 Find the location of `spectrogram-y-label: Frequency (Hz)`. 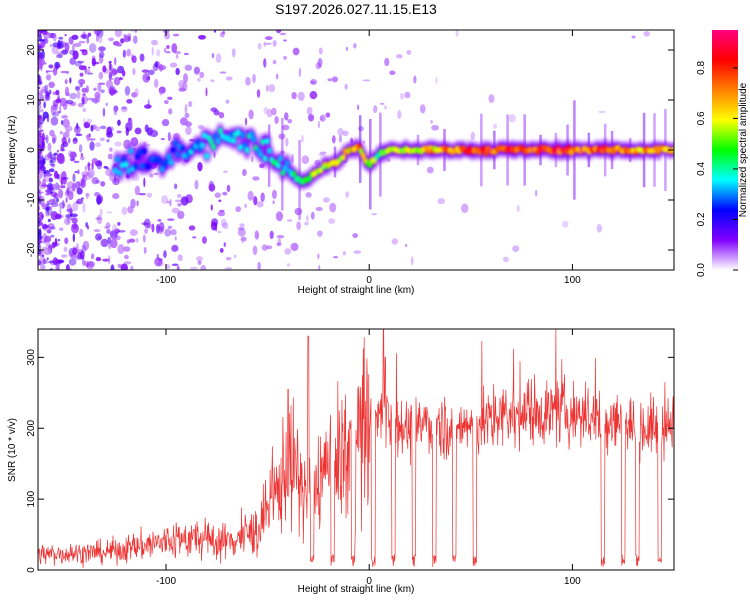

spectrogram-y-label: Frequency (Hz) is located at coordinates (12, 150).